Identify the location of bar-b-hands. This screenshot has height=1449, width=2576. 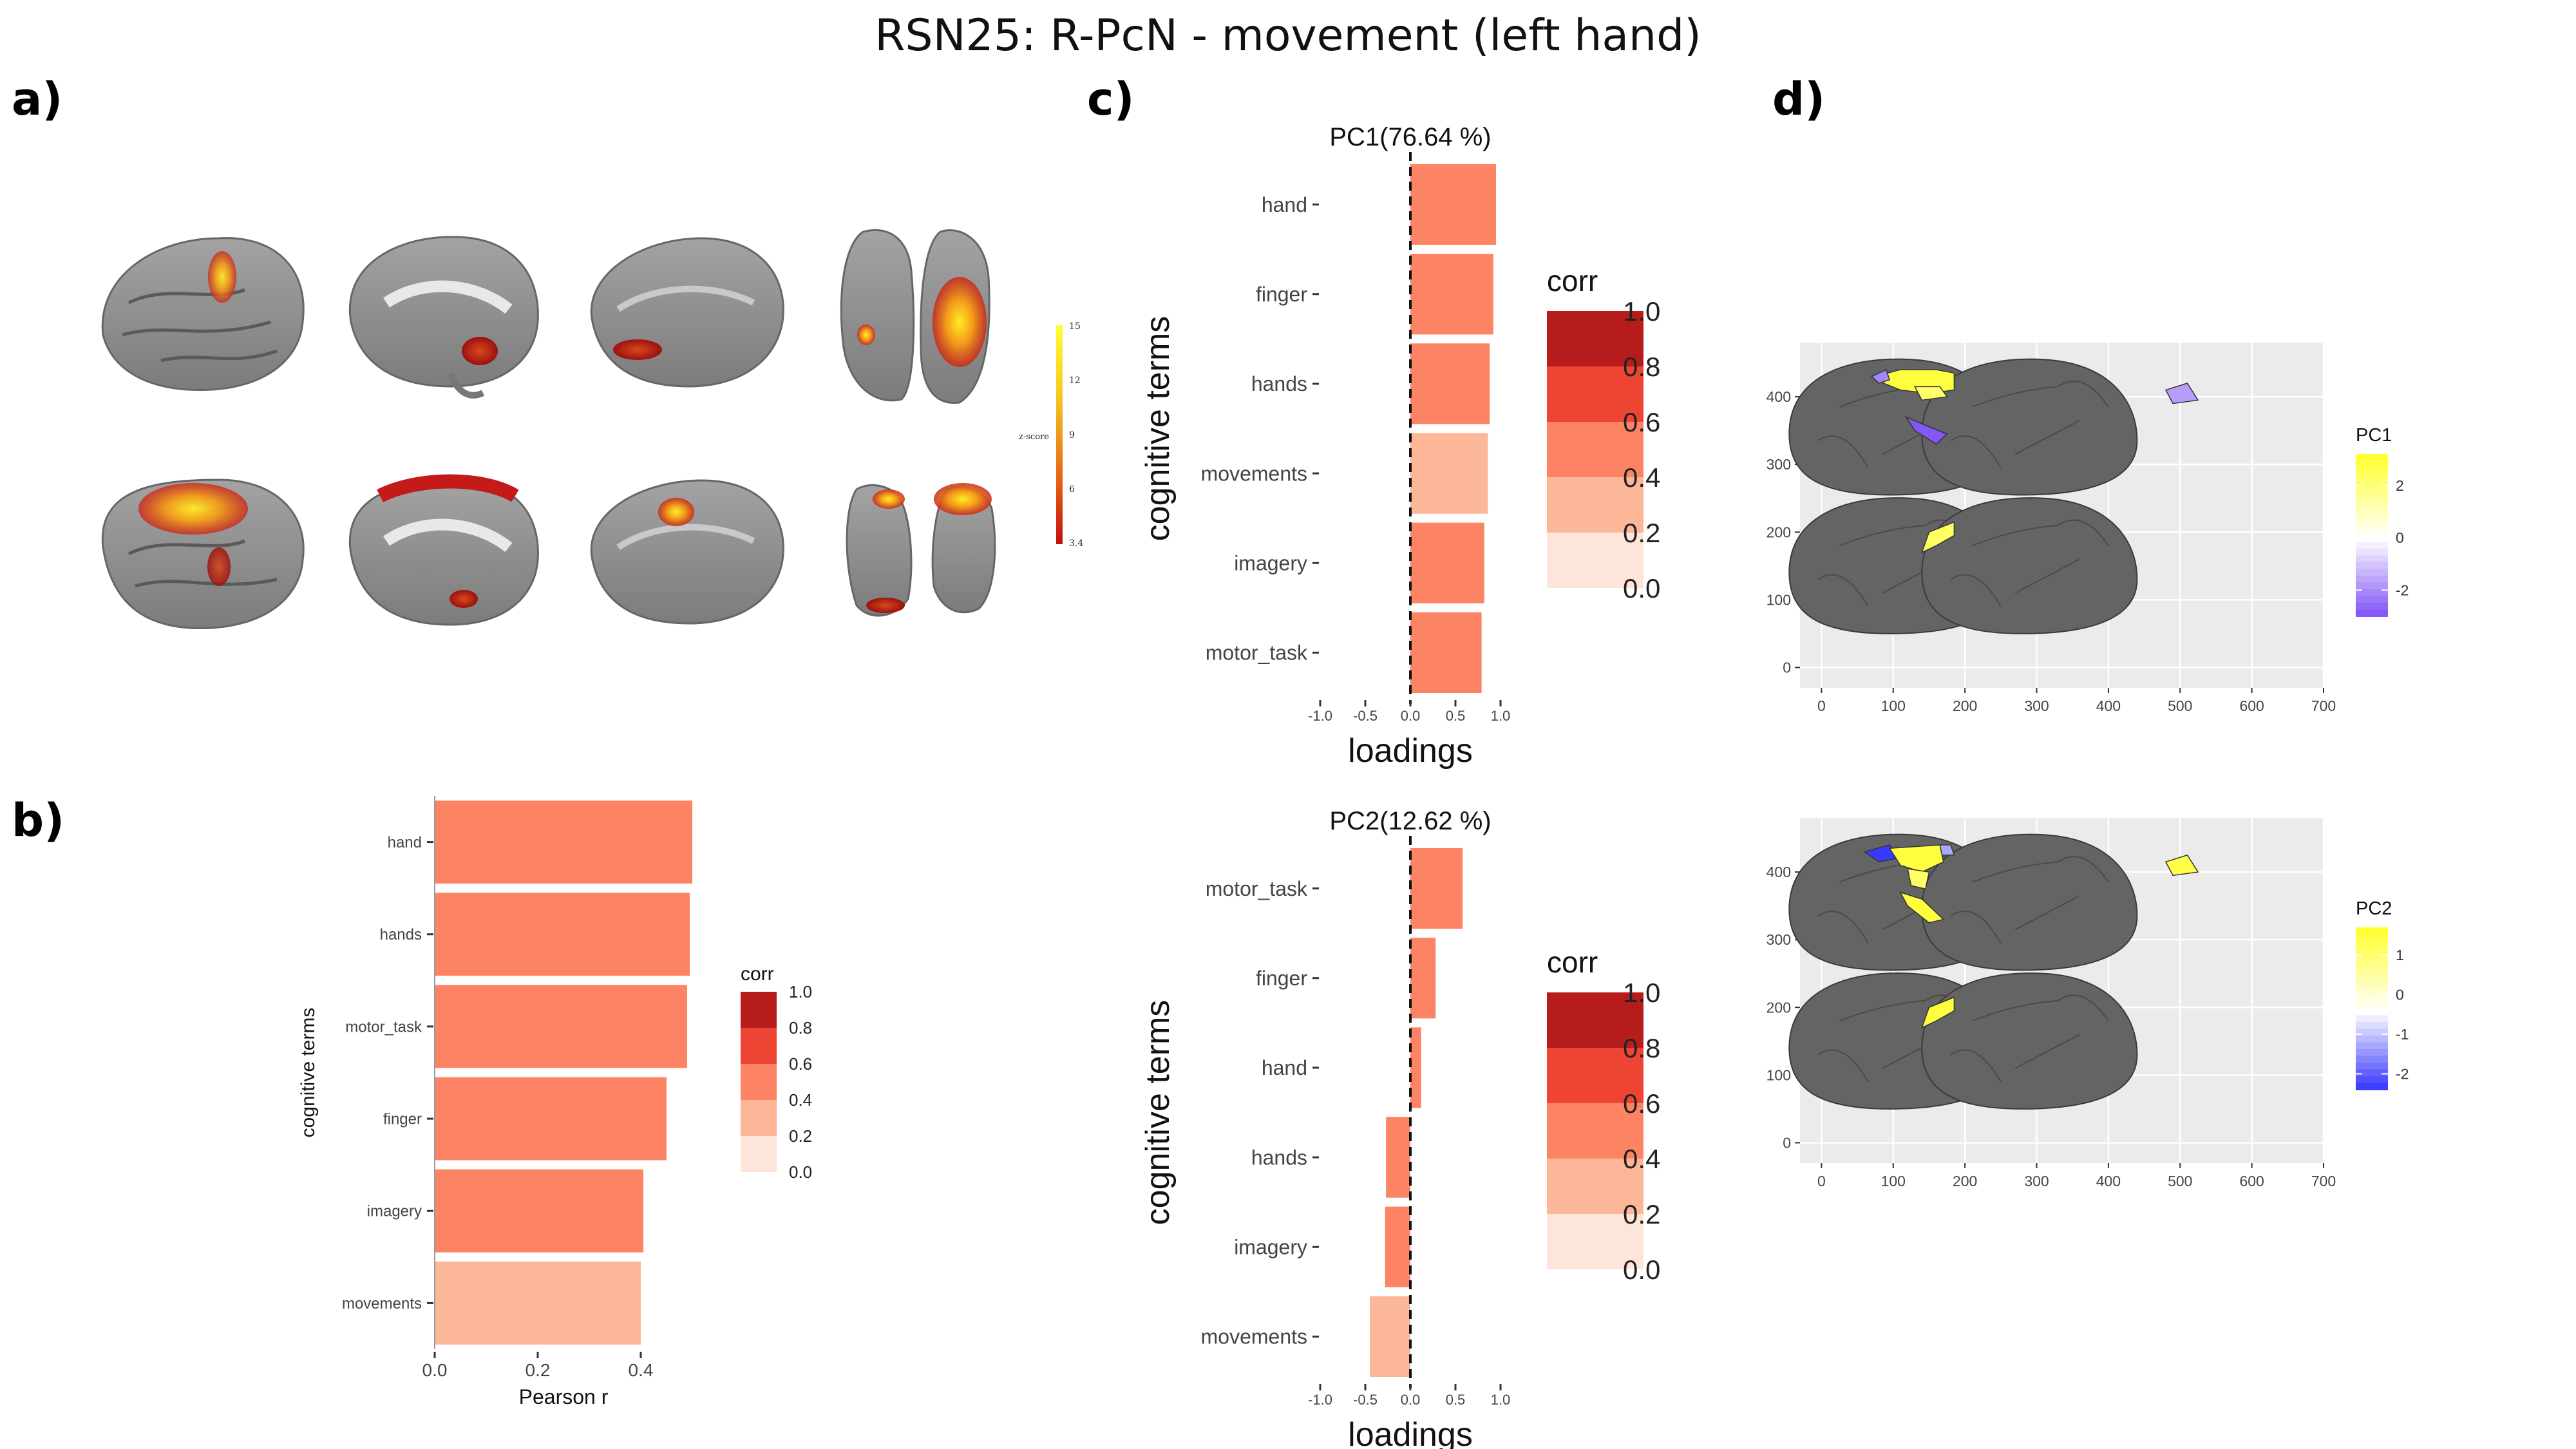
(562, 935).